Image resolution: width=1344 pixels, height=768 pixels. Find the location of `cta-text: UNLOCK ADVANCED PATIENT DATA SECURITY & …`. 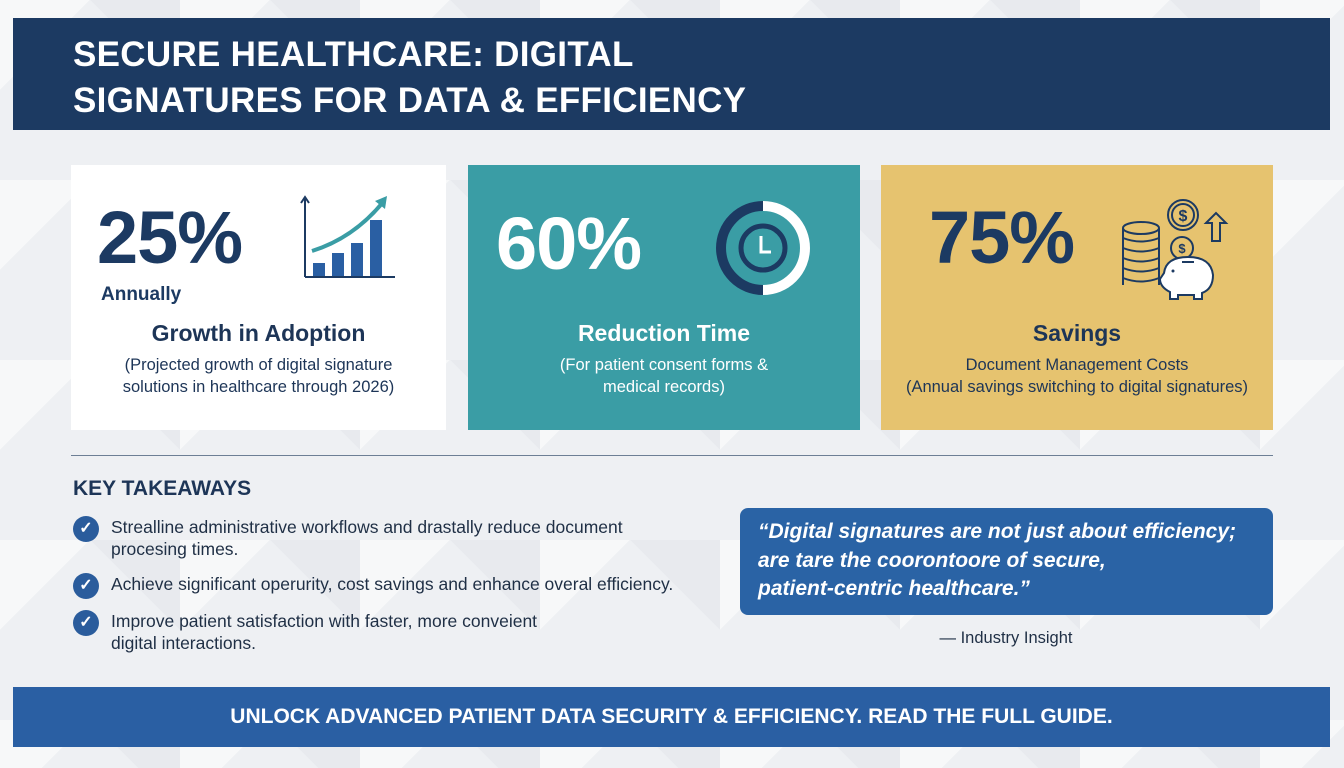

cta-text: UNLOCK ADVANCED PATIENT DATA SECURITY & … is located at coordinates (671, 716).